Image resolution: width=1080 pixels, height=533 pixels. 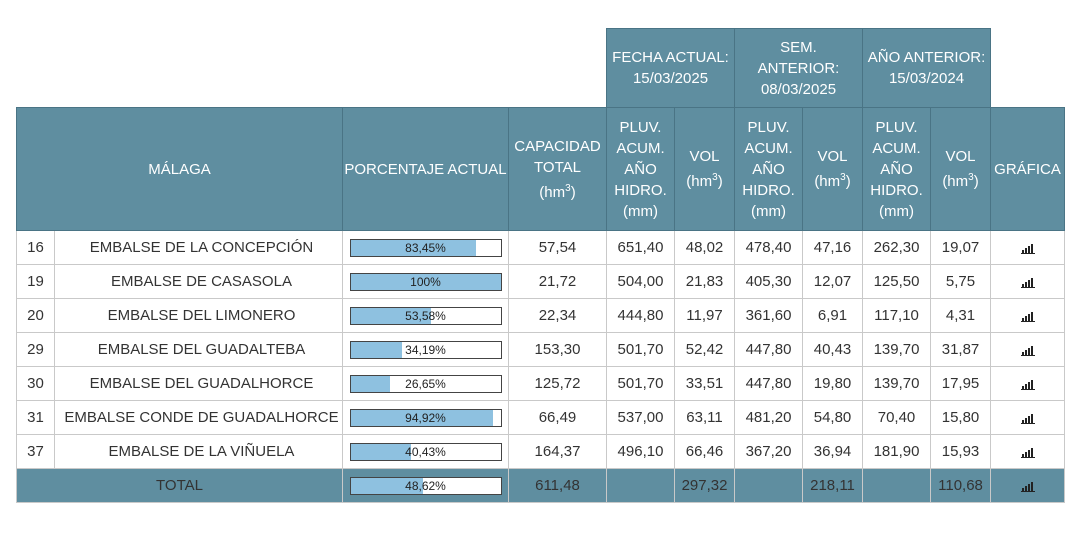 What do you see at coordinates (833, 169) in the screenshot?
I see `vol-sem-header: VOL (hm3)` at bounding box center [833, 169].